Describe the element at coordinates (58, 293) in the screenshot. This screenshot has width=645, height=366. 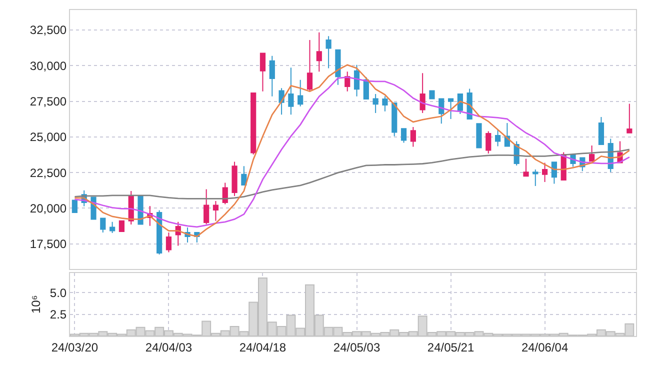
I see `y-tick-label: 5.0` at that location.